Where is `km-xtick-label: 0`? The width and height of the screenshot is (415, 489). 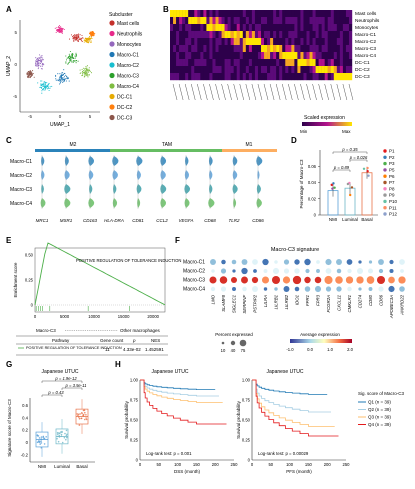 km-xtick-label: 0 is located at coordinates (140, 464).